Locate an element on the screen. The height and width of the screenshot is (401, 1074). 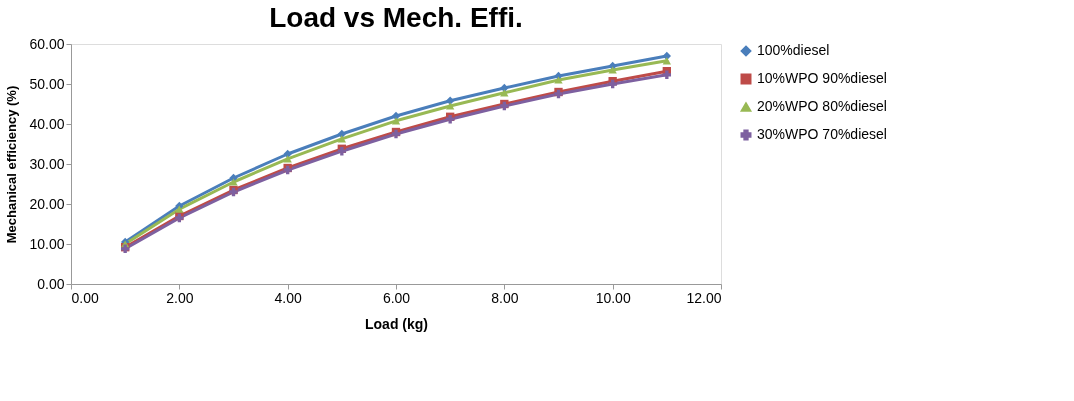
x-tick-label: 4.00 is located at coordinates (288, 297).